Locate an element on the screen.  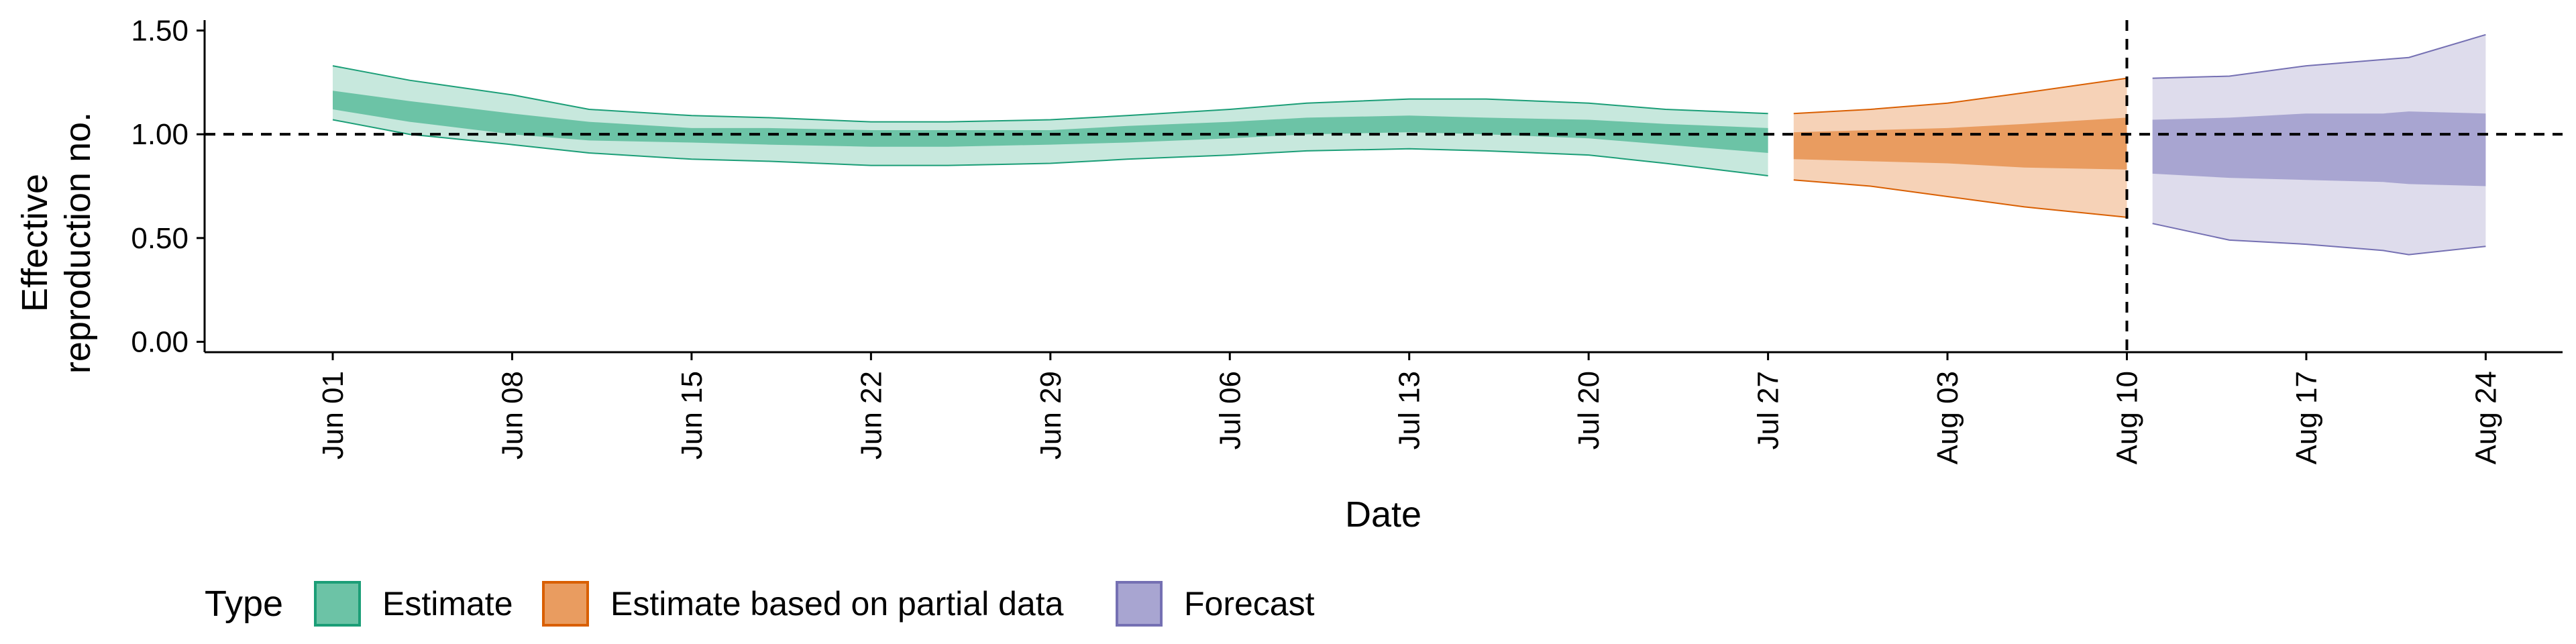
legend-item: Estimate based on partial data is located at coordinates (803, 604).